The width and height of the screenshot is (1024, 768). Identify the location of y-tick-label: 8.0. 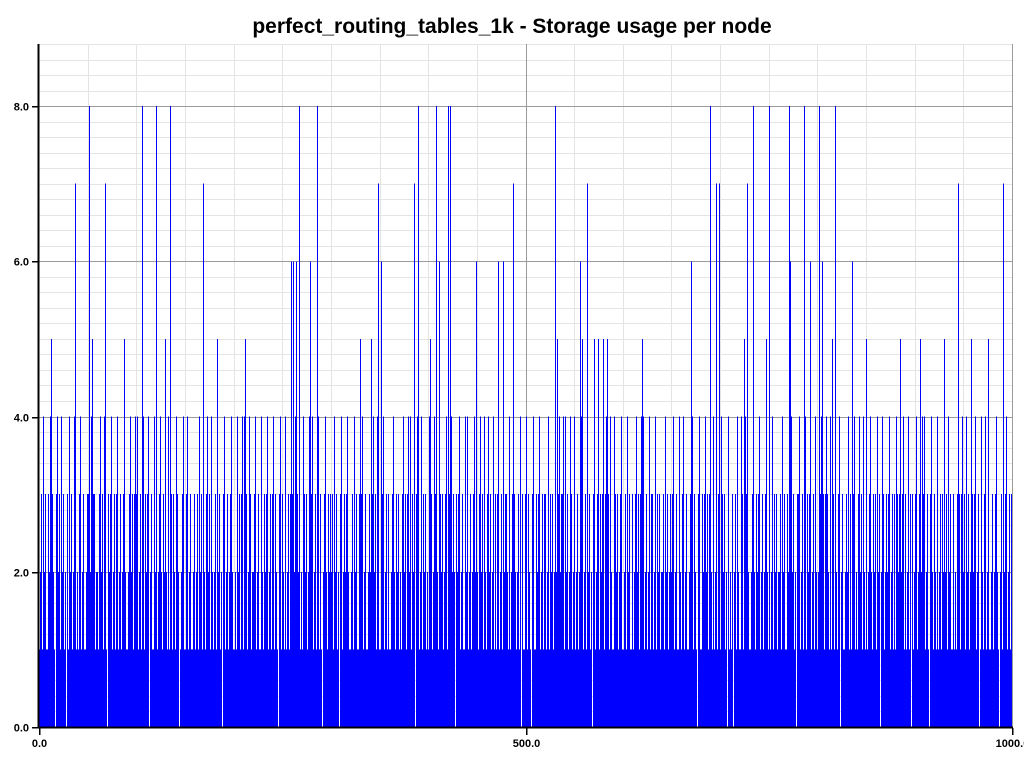
(21, 108).